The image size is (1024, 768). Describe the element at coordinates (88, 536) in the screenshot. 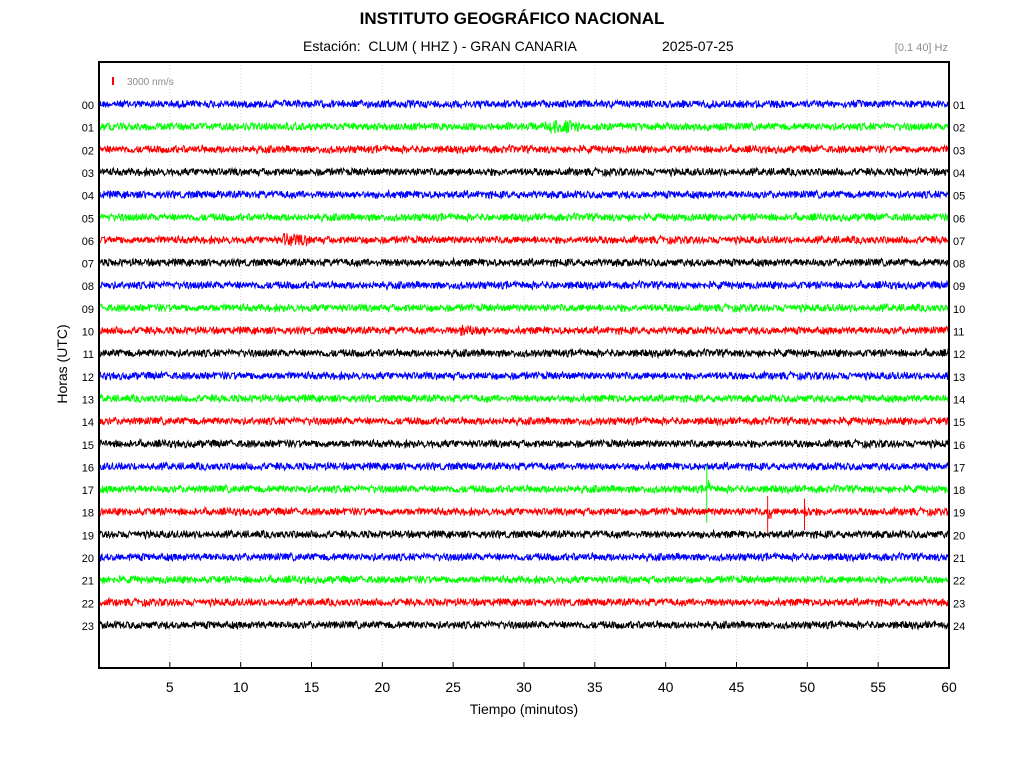

I see `left-hour-label: 19` at that location.